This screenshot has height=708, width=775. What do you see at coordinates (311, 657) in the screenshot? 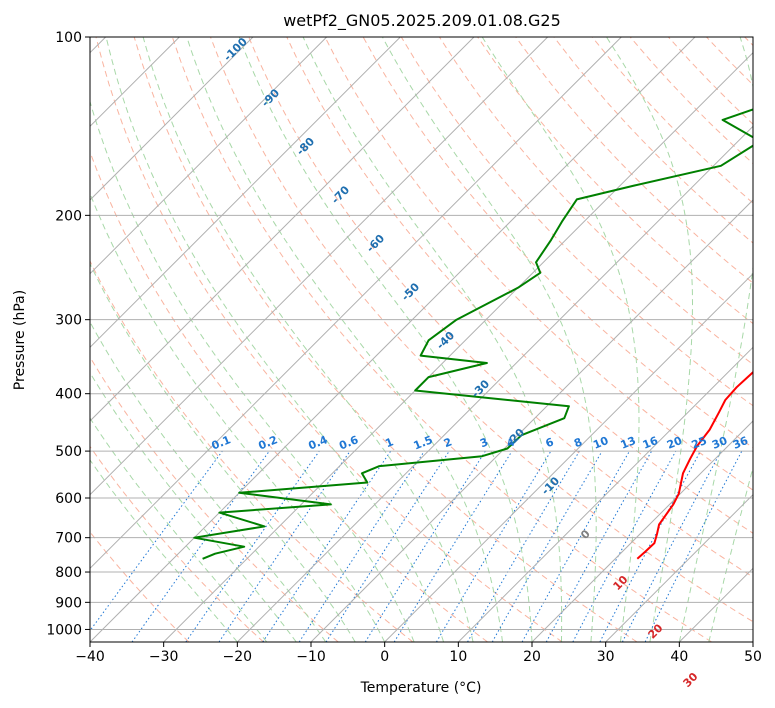
I see `x-tick-label: −10` at bounding box center [311, 657].